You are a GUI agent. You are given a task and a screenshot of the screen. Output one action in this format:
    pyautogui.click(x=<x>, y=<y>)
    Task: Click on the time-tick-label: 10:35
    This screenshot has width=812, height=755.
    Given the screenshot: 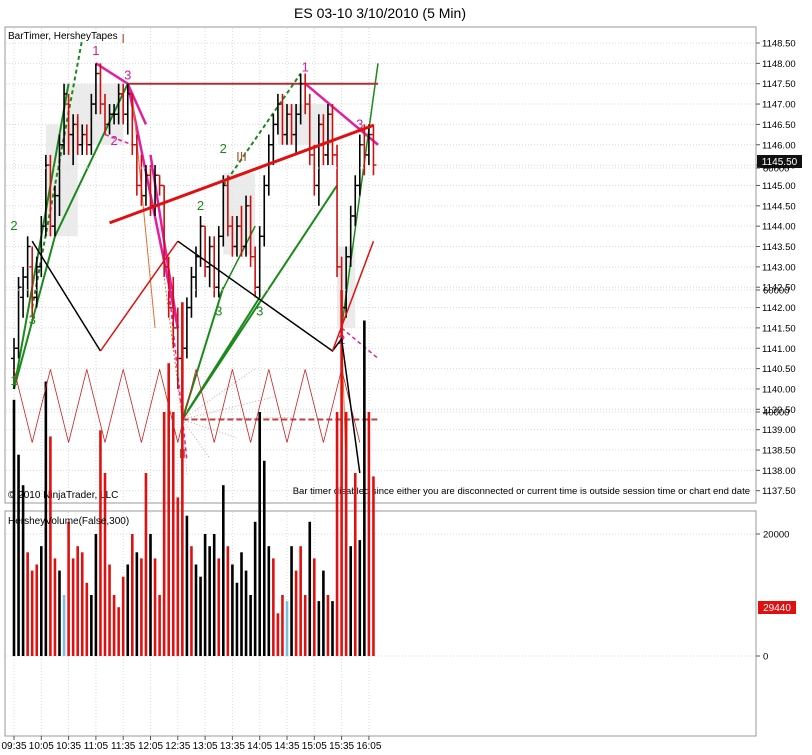 What is the action you would take?
    pyautogui.click(x=68, y=745)
    